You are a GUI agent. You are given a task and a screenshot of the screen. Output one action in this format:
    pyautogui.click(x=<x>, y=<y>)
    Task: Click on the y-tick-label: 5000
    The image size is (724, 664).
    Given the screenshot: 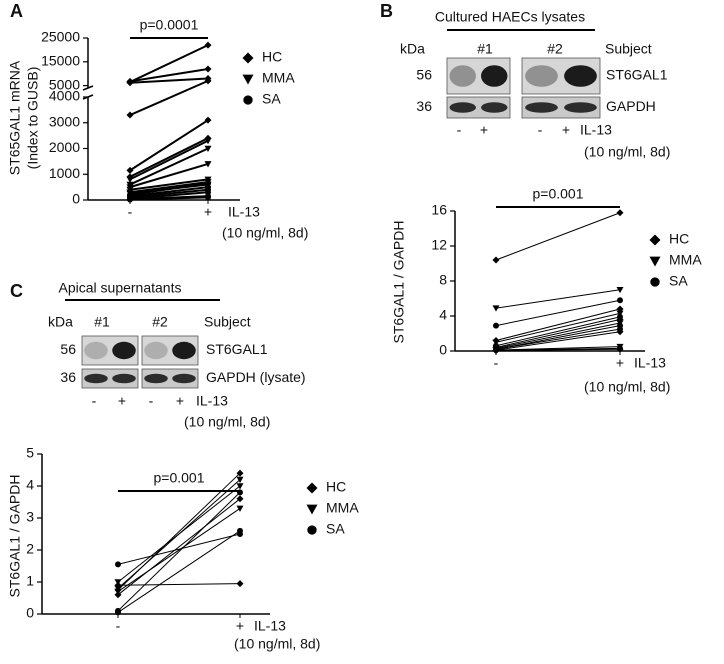 What is the action you would take?
    pyautogui.click(x=64, y=84)
    